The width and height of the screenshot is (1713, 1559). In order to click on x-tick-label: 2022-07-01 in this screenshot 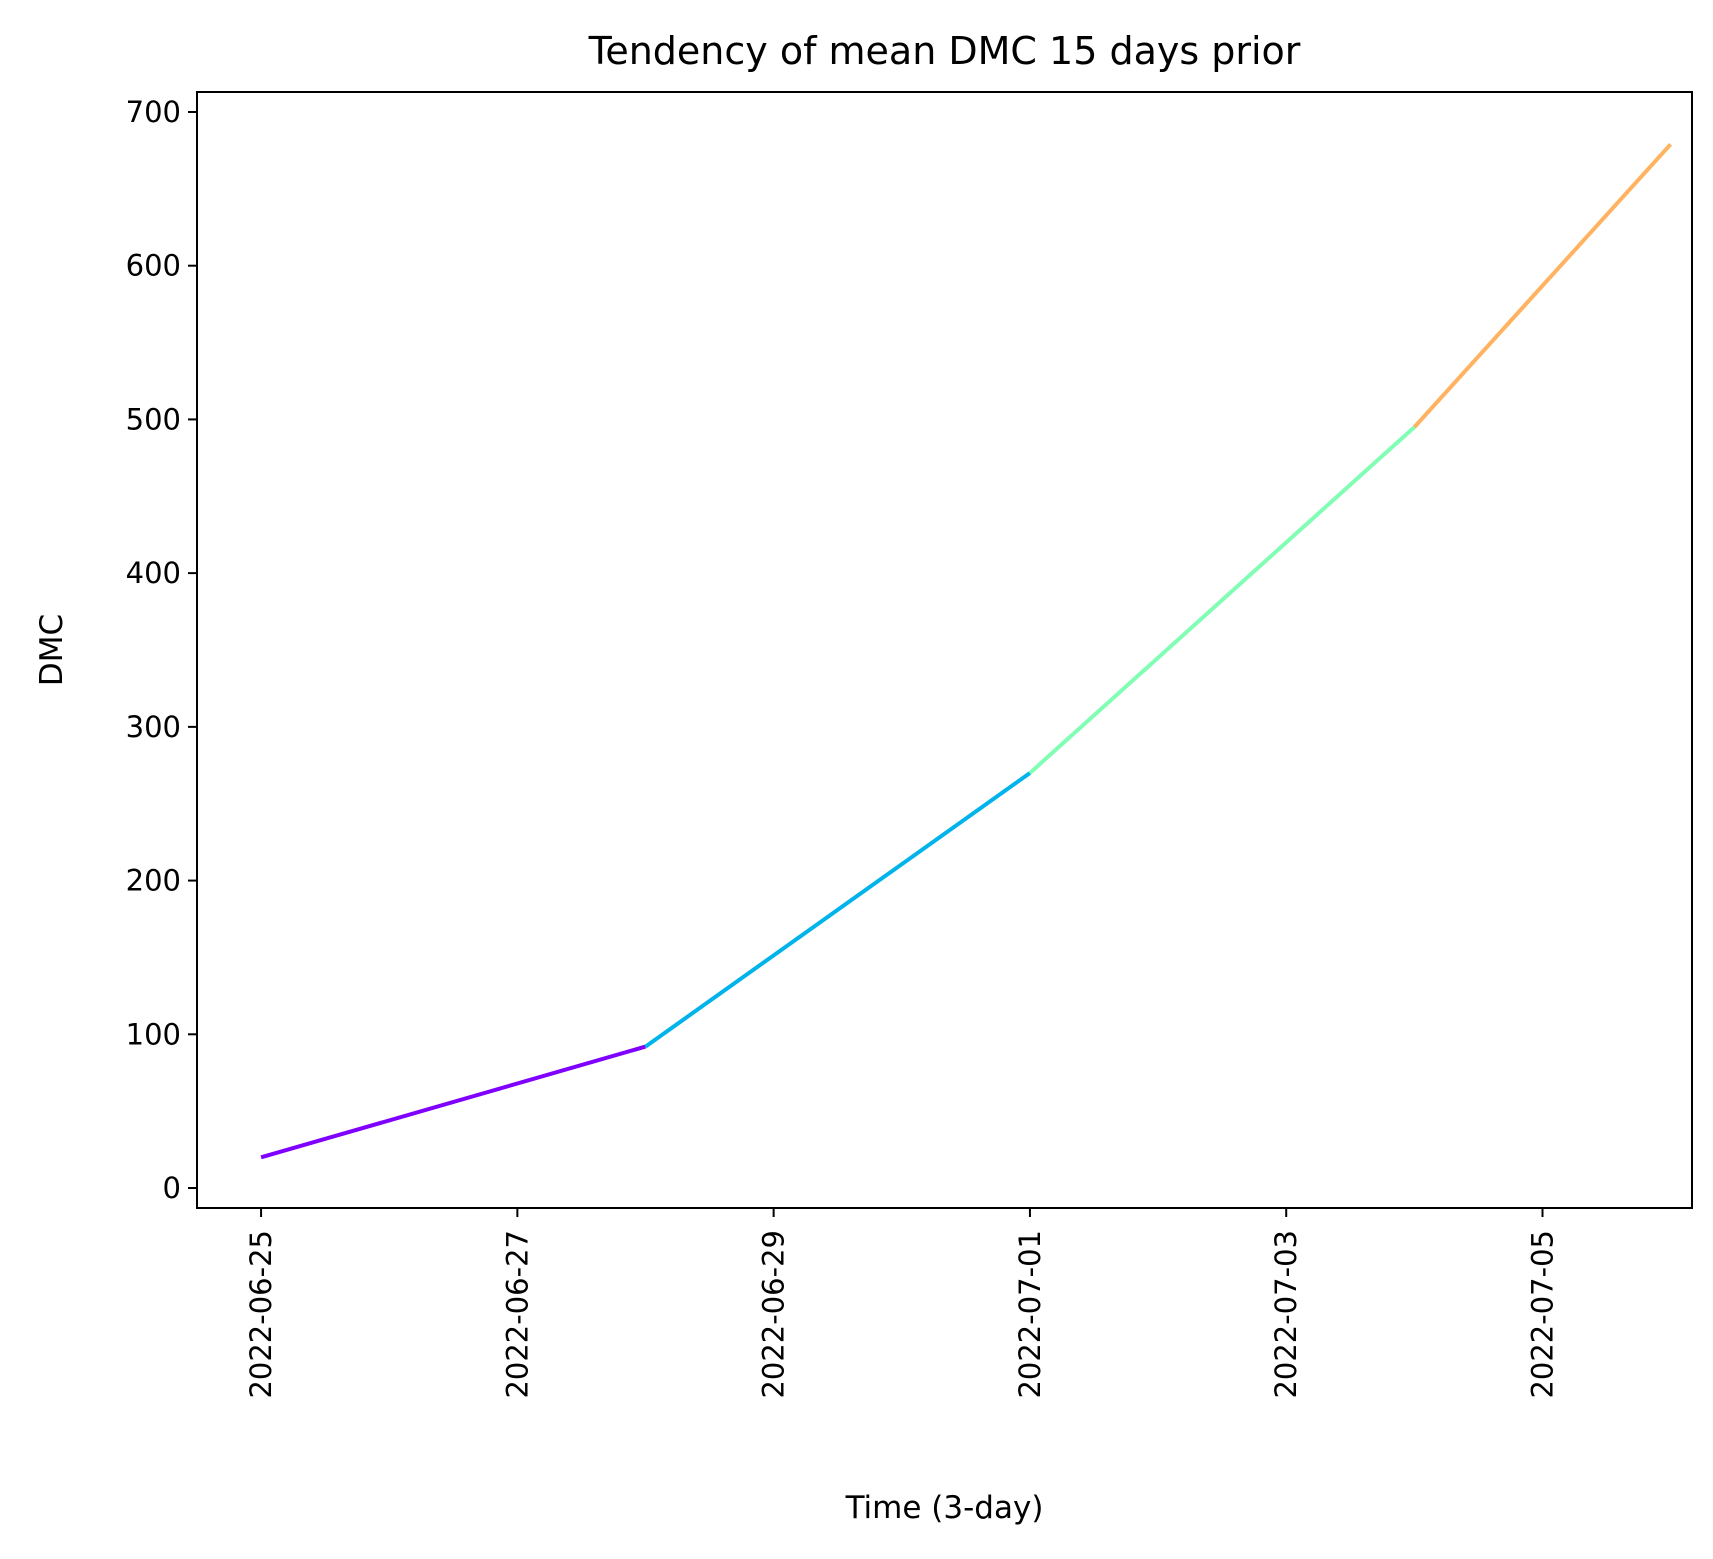, I will do `click(1030, 1314)`.